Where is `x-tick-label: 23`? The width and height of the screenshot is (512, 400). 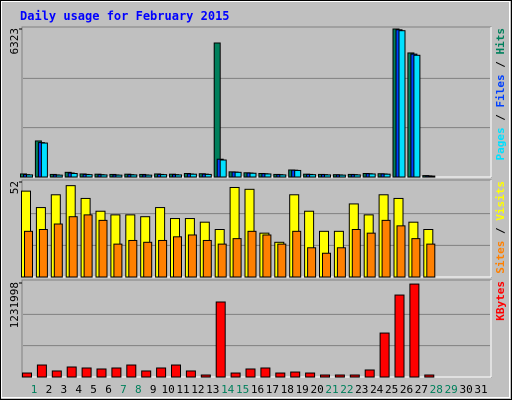 x-tick-label: 23 is located at coordinates (361, 389).